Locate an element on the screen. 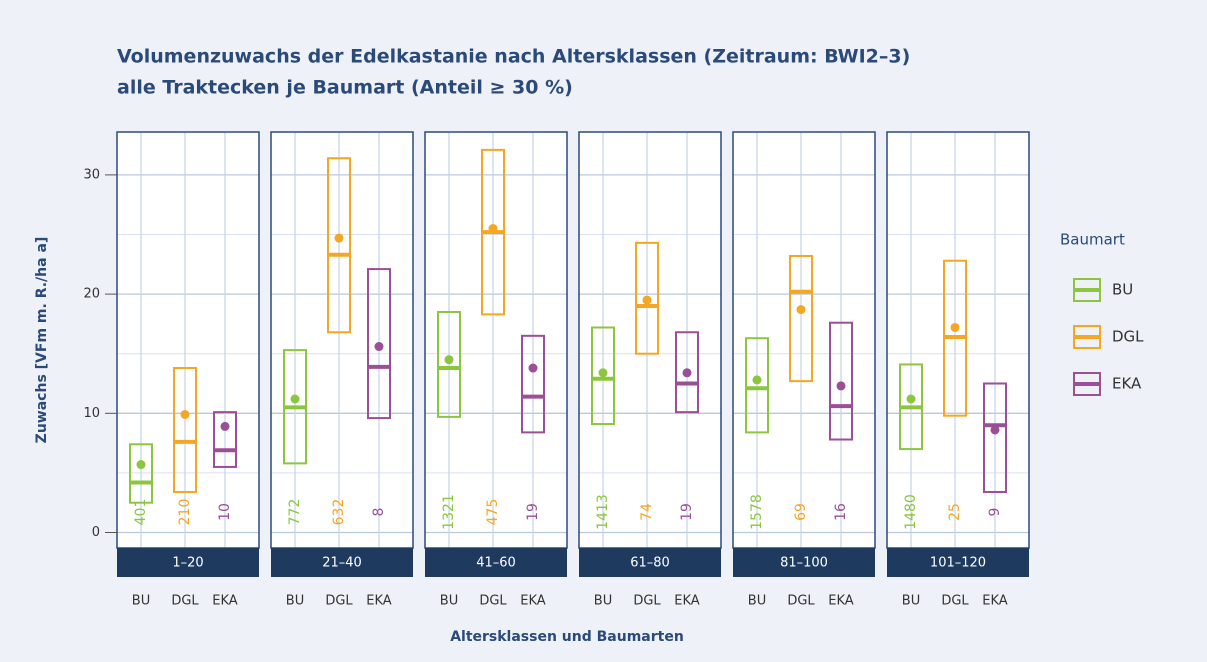 This screenshot has width=1207, height=662. y-tick-label: 10 is located at coordinates (91, 413).